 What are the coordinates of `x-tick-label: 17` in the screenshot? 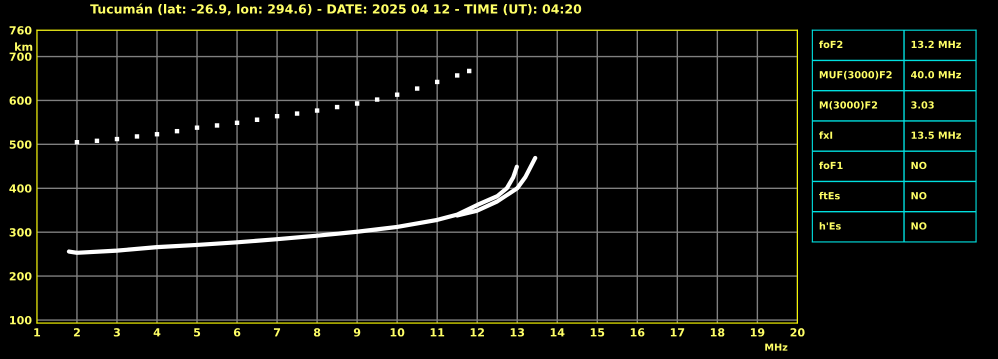 It's located at (677, 332).